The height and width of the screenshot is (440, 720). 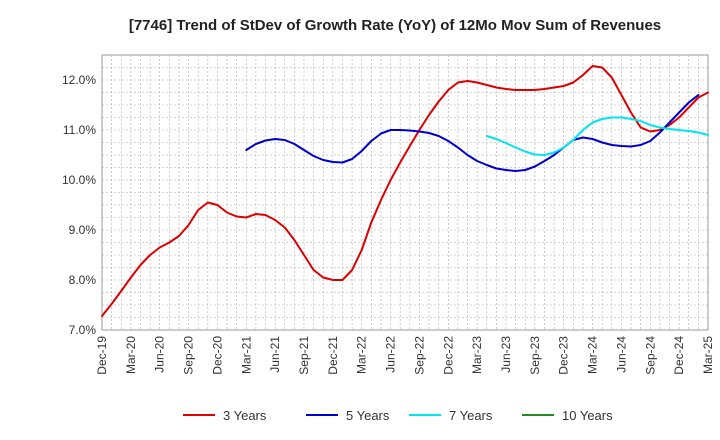 I want to click on x-tick-label: Dec-22, so click(x=448, y=355).